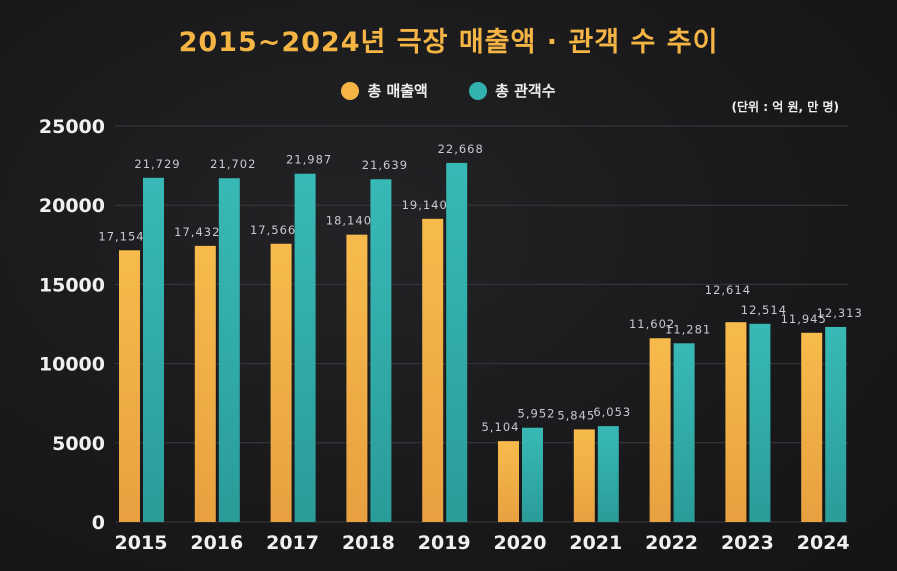 Image resolution: width=897 pixels, height=571 pixels. I want to click on y-tick-label: 10000, so click(72, 365).